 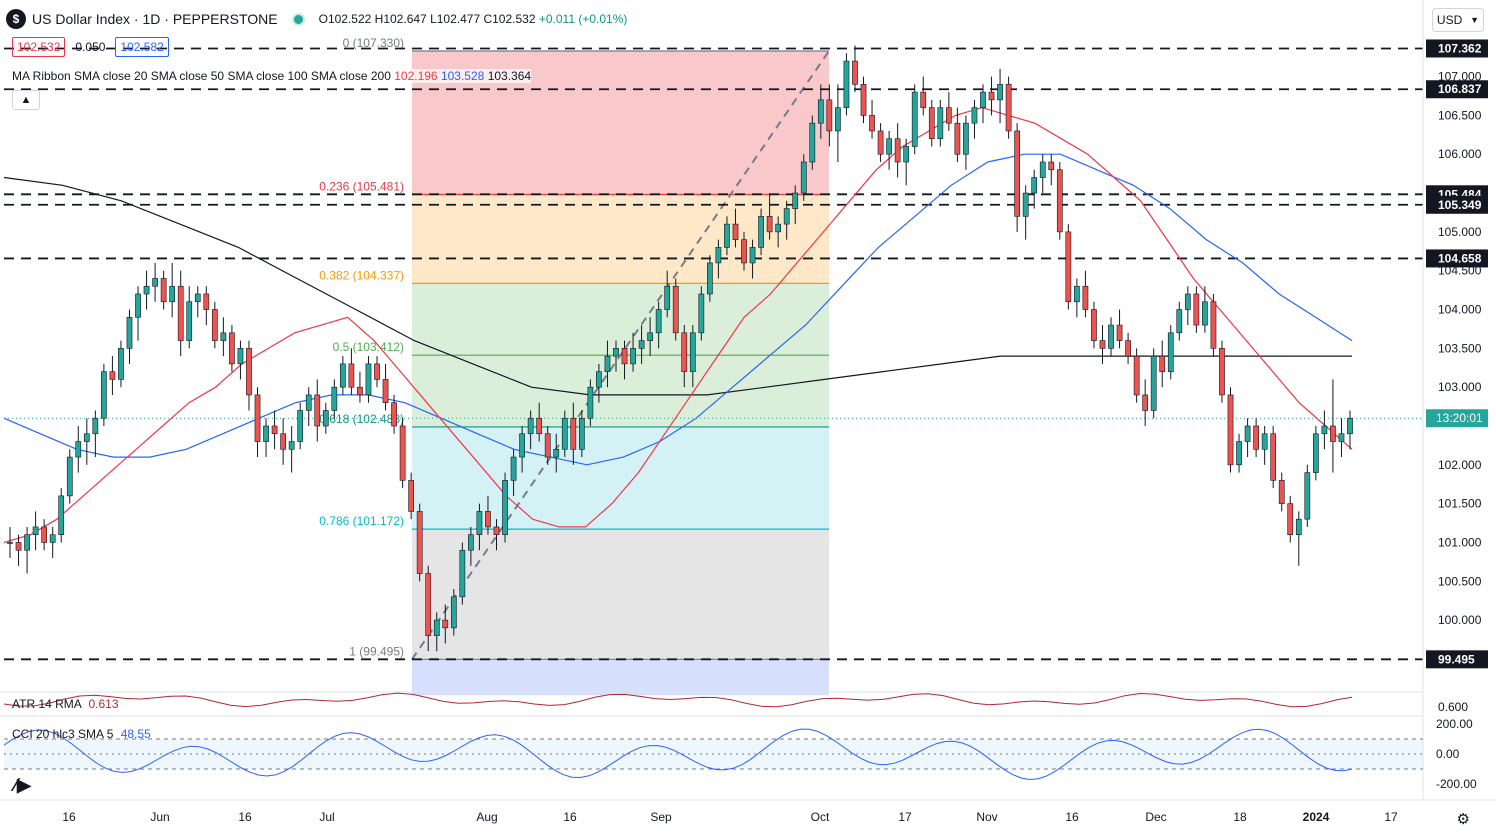 I want to click on fib-label: 0.236 (105.481), so click(x=361, y=187).